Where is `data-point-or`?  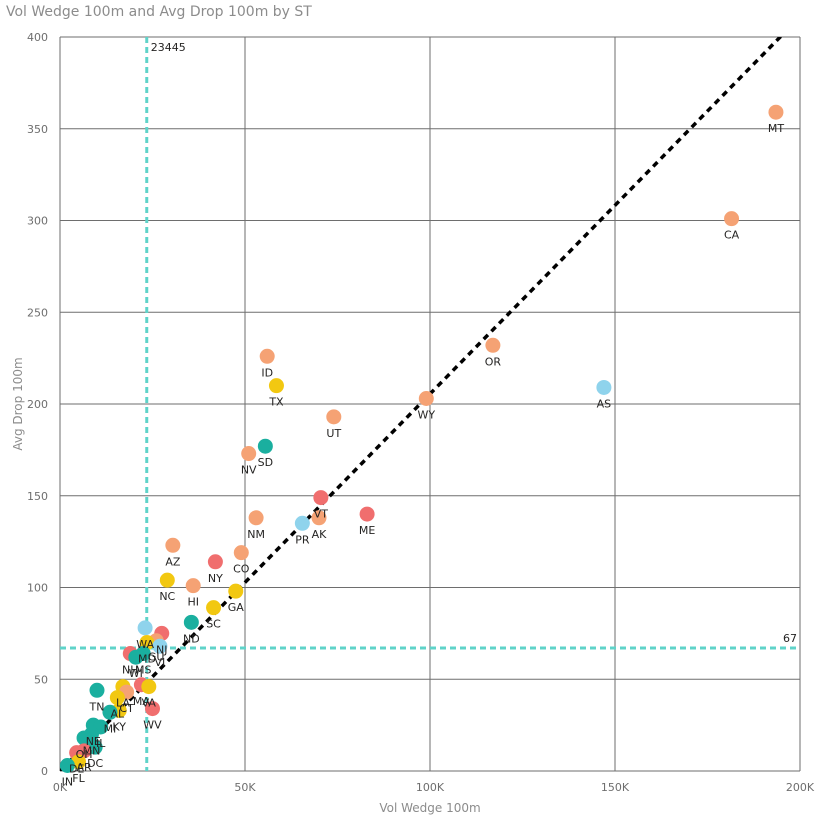 data-point-or is located at coordinates (493, 345).